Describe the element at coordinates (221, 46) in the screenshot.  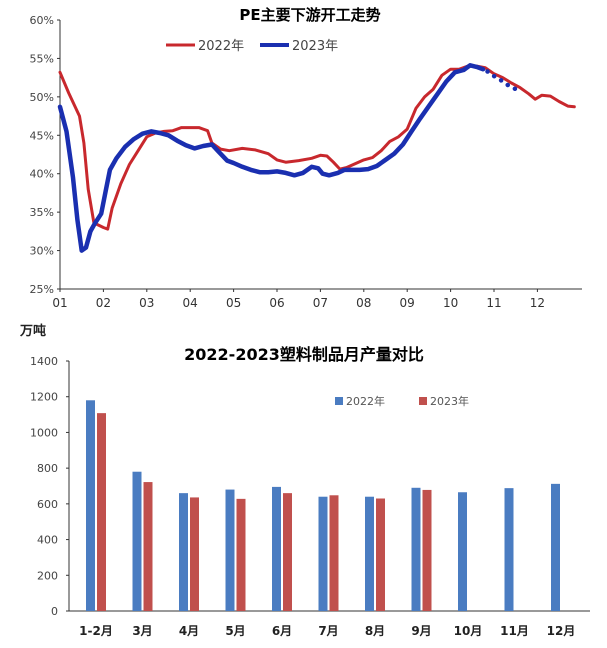
I see `legend-label-2022: 2022年` at that location.